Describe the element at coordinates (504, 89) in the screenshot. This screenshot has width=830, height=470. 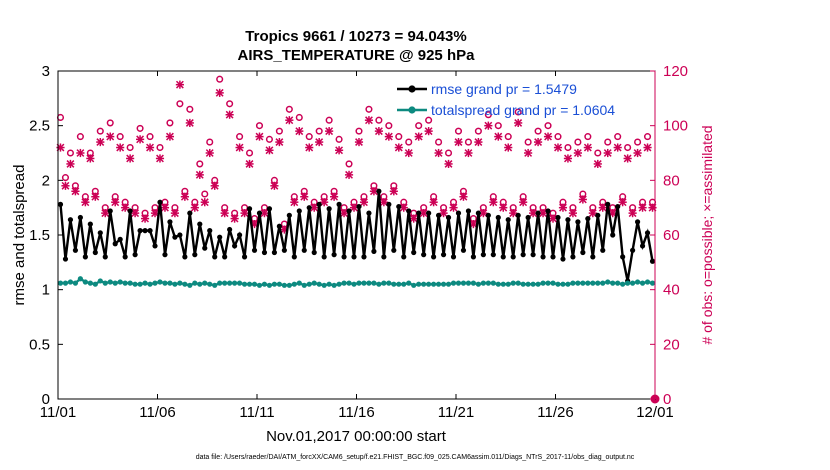
I see `legend-rmse-label: rmse grand pr = 1.5479` at that location.